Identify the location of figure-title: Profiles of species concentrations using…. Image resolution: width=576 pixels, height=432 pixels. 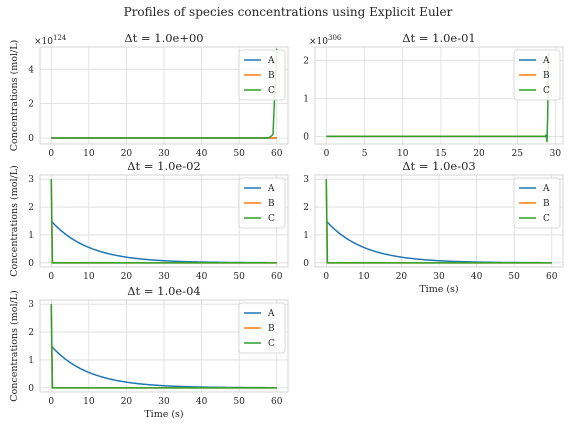
(288, 12).